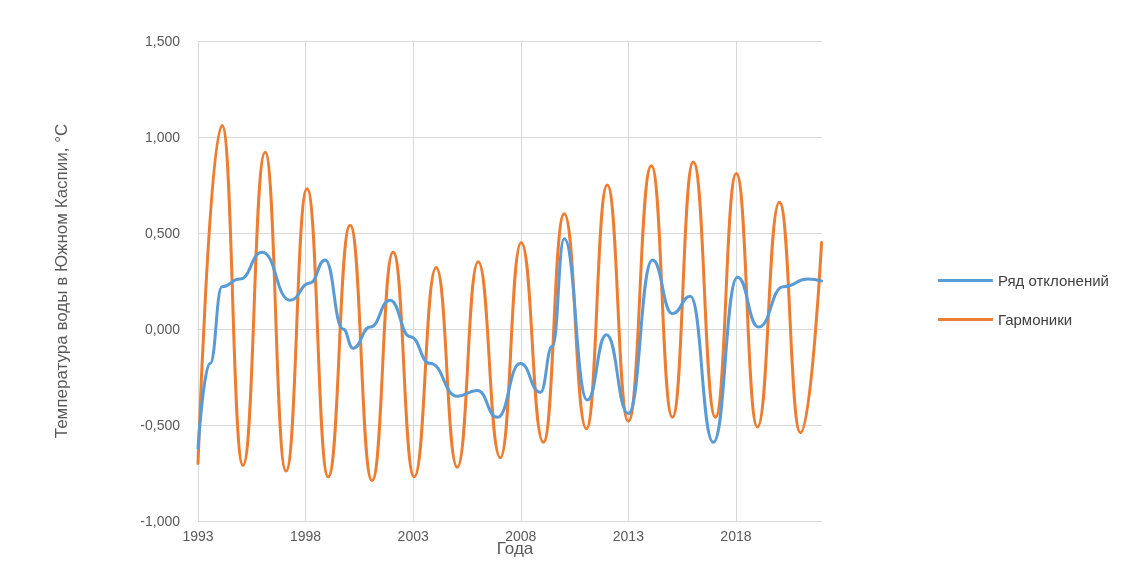 This screenshot has height=585, width=1124. What do you see at coordinates (162, 137) in the screenshot?
I see `y-tick-label: 1,000` at bounding box center [162, 137].